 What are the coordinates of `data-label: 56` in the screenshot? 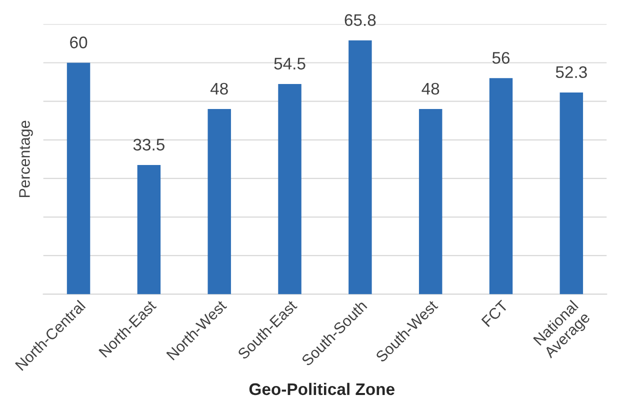 It's located at (501, 58).